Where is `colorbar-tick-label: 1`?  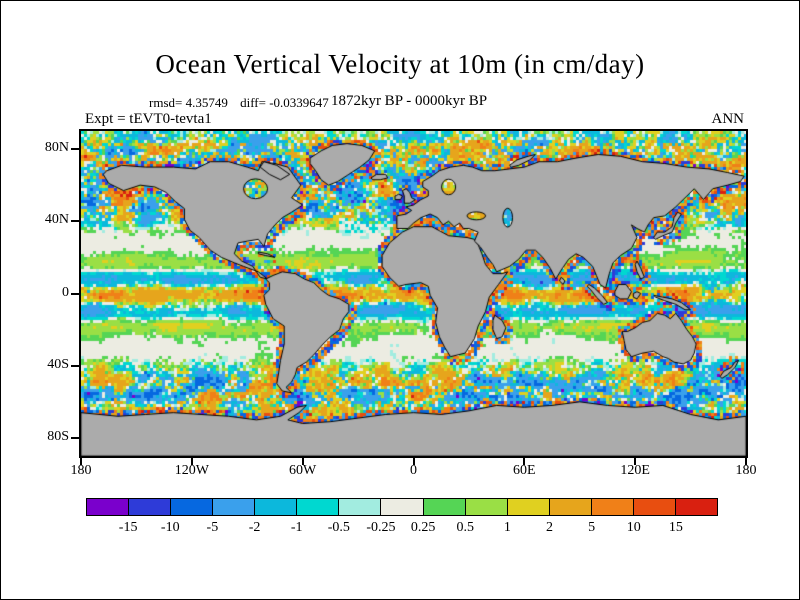 colorbar-tick-label: 1 is located at coordinates (507, 527).